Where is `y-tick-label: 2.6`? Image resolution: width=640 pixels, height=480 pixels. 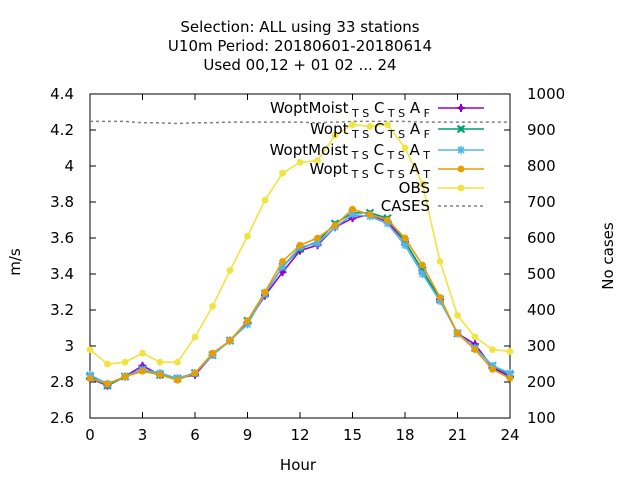 y-tick-label: 2.6 is located at coordinates (62, 418).